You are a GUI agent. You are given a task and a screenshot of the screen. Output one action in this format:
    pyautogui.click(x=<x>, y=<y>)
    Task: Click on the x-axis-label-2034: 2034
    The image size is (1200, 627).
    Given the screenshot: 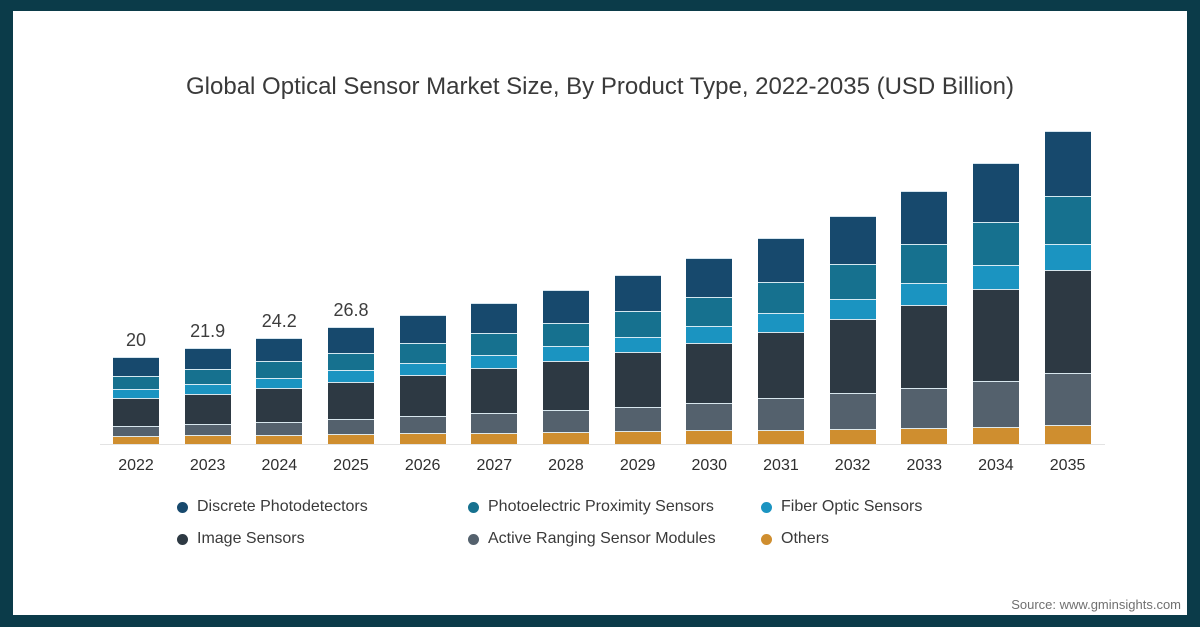 What is the action you would take?
    pyautogui.click(x=996, y=465)
    